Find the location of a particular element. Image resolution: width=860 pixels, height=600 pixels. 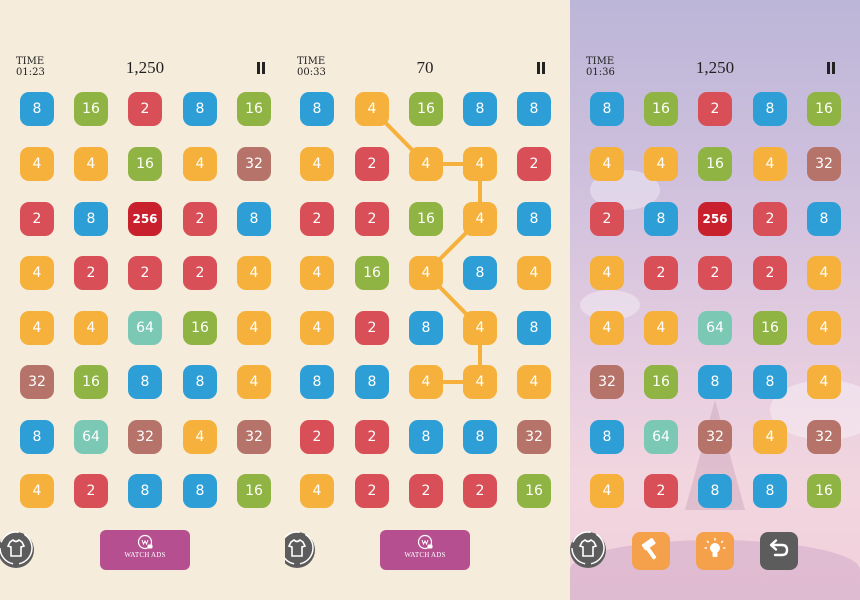

pause-icon is located at coordinates (541, 68).